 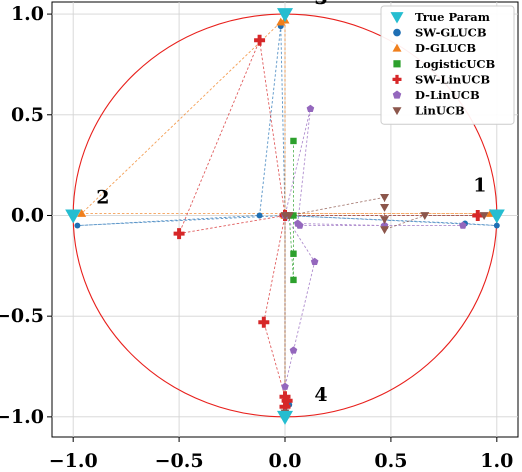 What do you see at coordinates (452, 79) in the screenshot?
I see `legend-label-sw-linucb: SW-LinUCB` at bounding box center [452, 79].